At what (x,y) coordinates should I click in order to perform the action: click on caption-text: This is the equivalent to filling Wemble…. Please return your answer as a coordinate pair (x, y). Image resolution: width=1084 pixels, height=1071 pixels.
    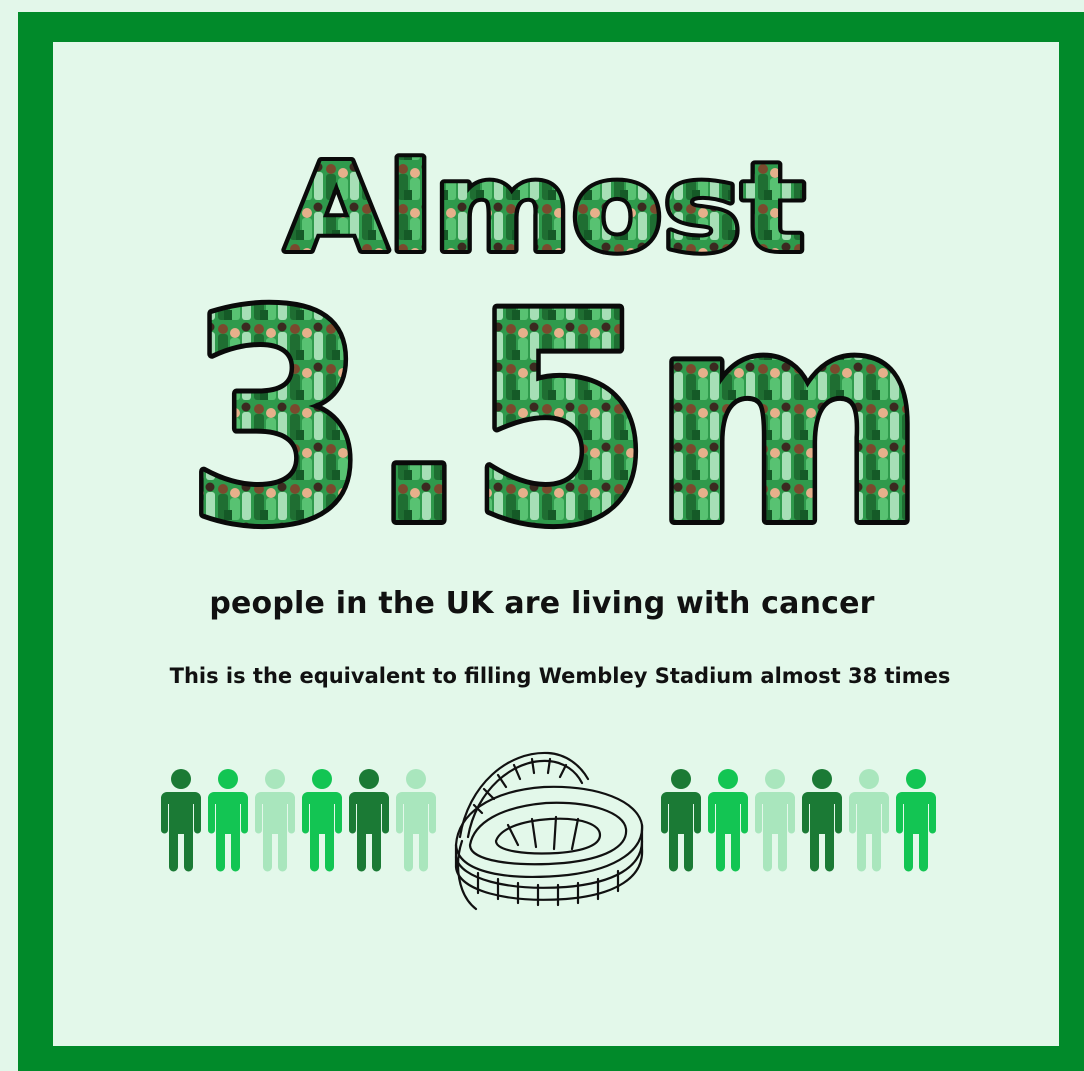
    Looking at the image, I should click on (560, 676).